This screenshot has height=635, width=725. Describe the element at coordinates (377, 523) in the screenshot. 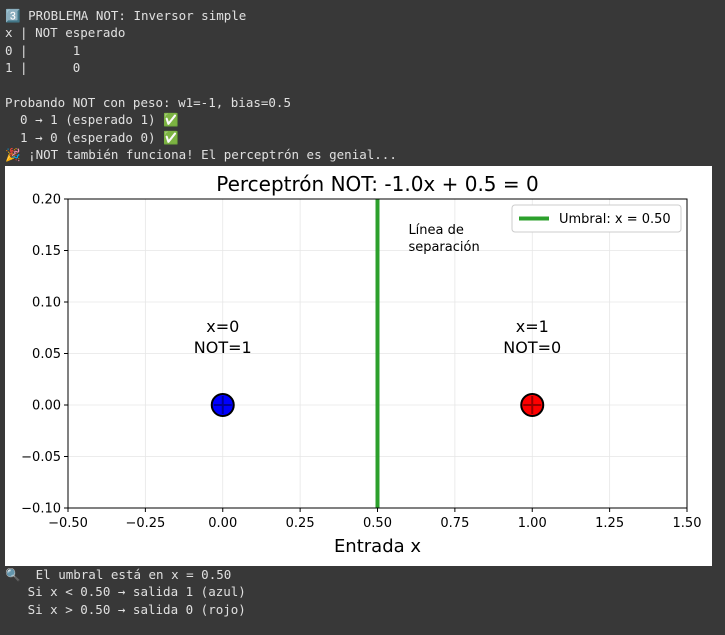

I see `x-tick-label: 0.50` at that location.